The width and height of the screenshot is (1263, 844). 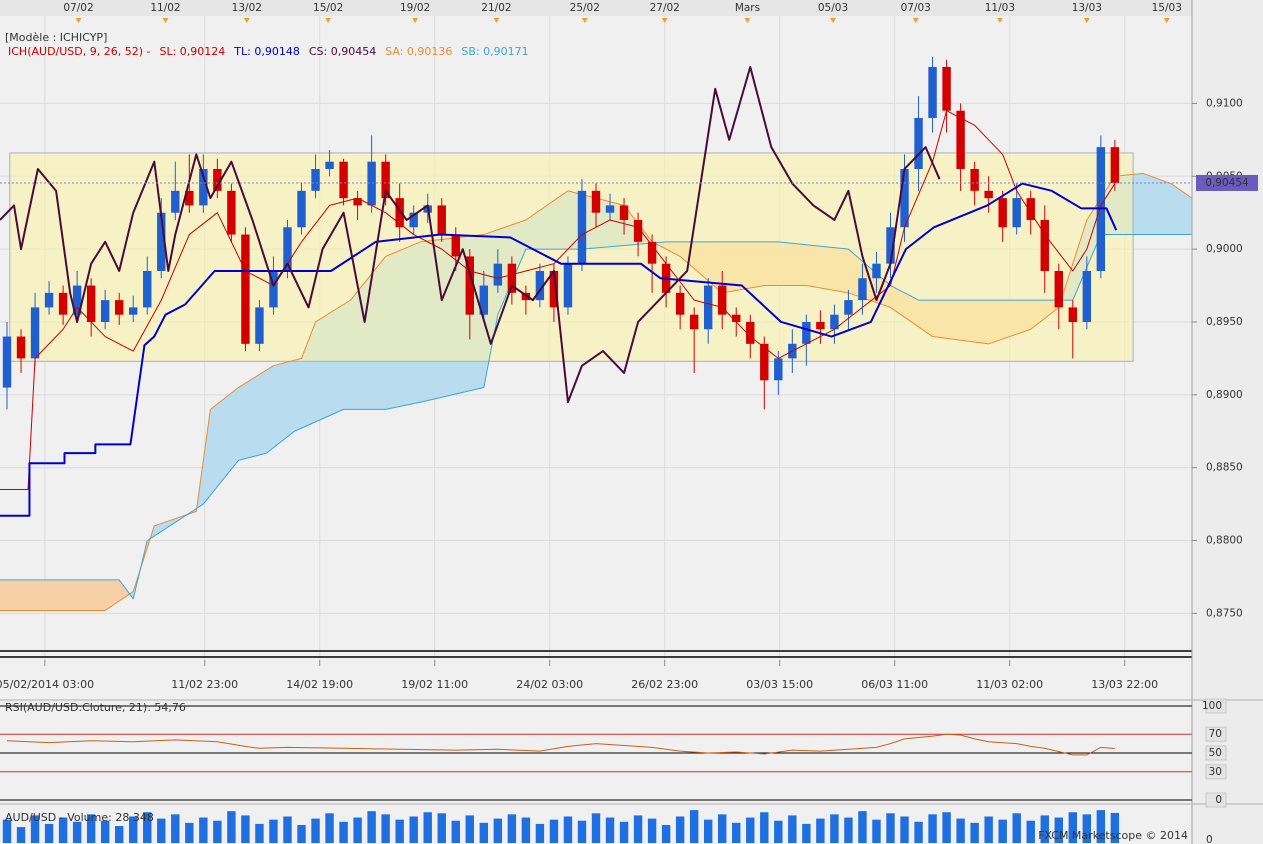 What do you see at coordinates (560, 744) in the screenshot?
I see `rsi-line` at bounding box center [560, 744].